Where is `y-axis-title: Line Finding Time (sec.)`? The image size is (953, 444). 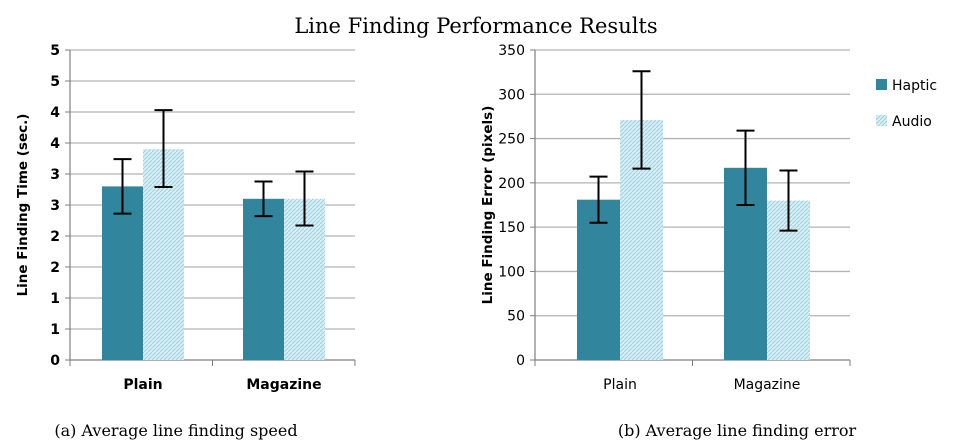 y-axis-title: Line Finding Time (sec.) is located at coordinates (23, 205).